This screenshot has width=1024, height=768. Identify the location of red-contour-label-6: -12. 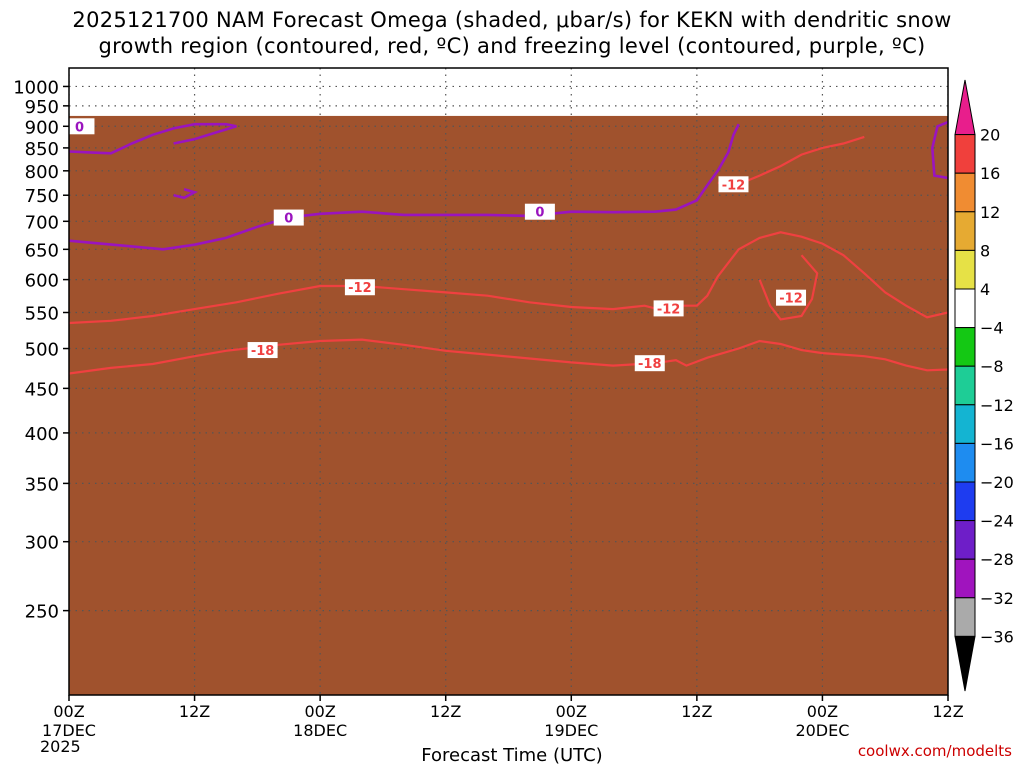
(791, 299).